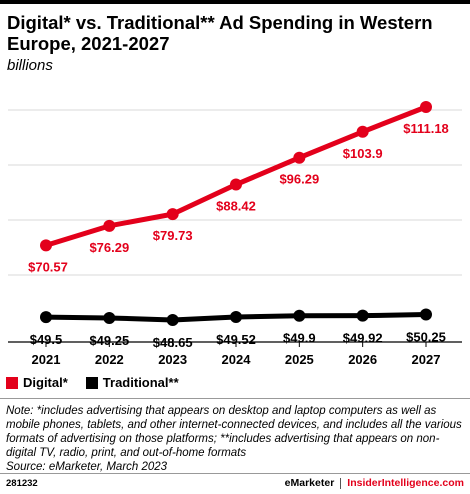 The height and width of the screenshot is (494, 470). Describe the element at coordinates (236, 206) in the screenshot. I see `data-label-digital-2024: $88.42` at that location.